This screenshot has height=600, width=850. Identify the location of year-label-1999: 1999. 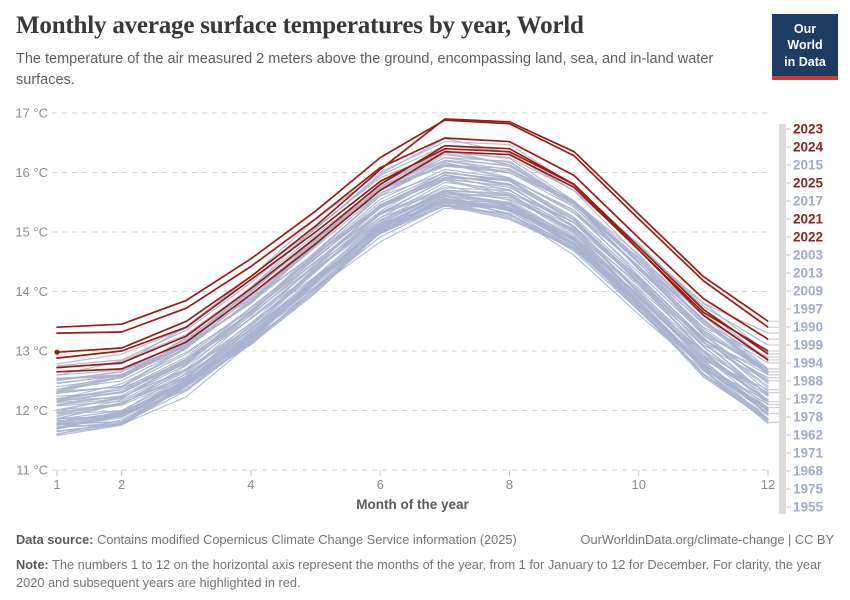
(808, 345).